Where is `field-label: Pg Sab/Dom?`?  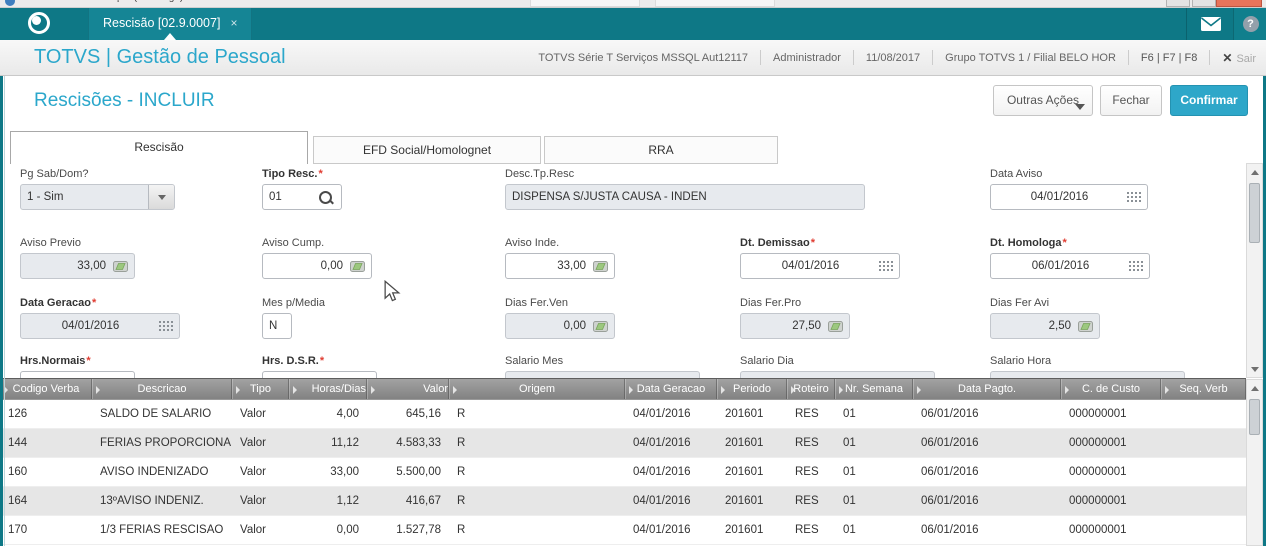 field-label: Pg Sab/Dom? is located at coordinates (54, 174).